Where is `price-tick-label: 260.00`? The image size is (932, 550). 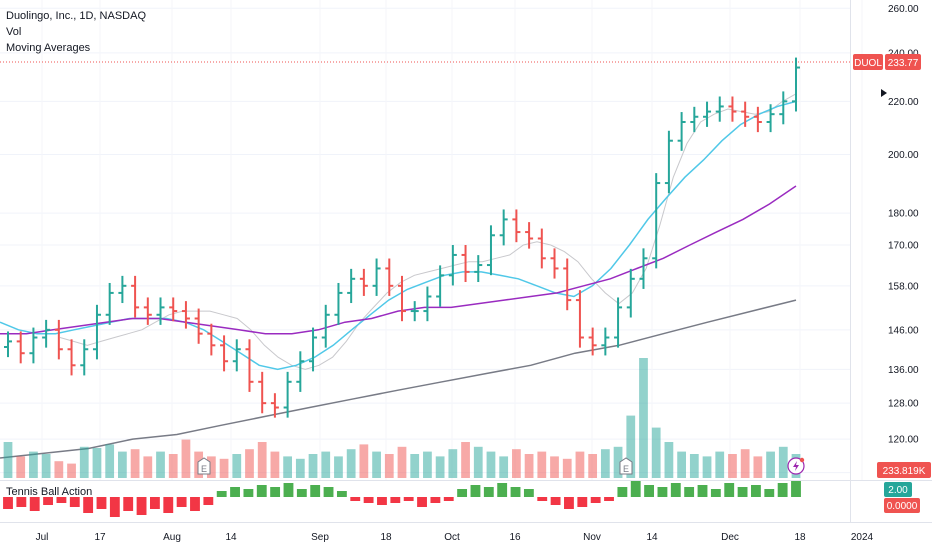 price-tick-label: 260.00 is located at coordinates (903, 9).